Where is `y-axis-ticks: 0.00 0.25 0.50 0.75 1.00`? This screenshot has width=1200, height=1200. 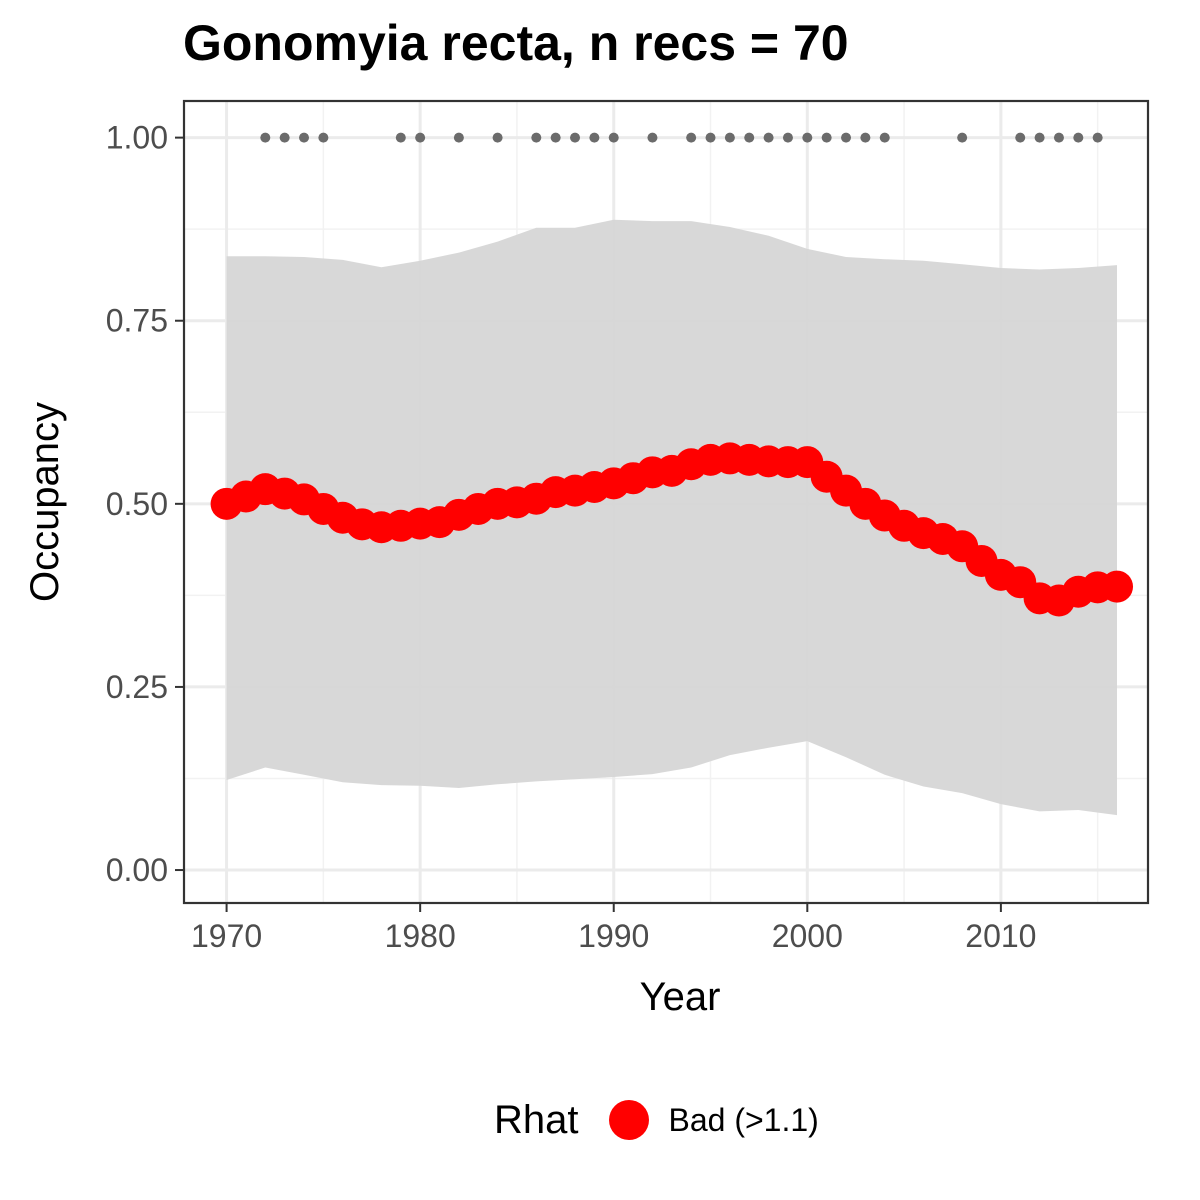 y-axis-ticks: 0.00 0.25 0.50 0.75 1.00 is located at coordinates (145, 504).